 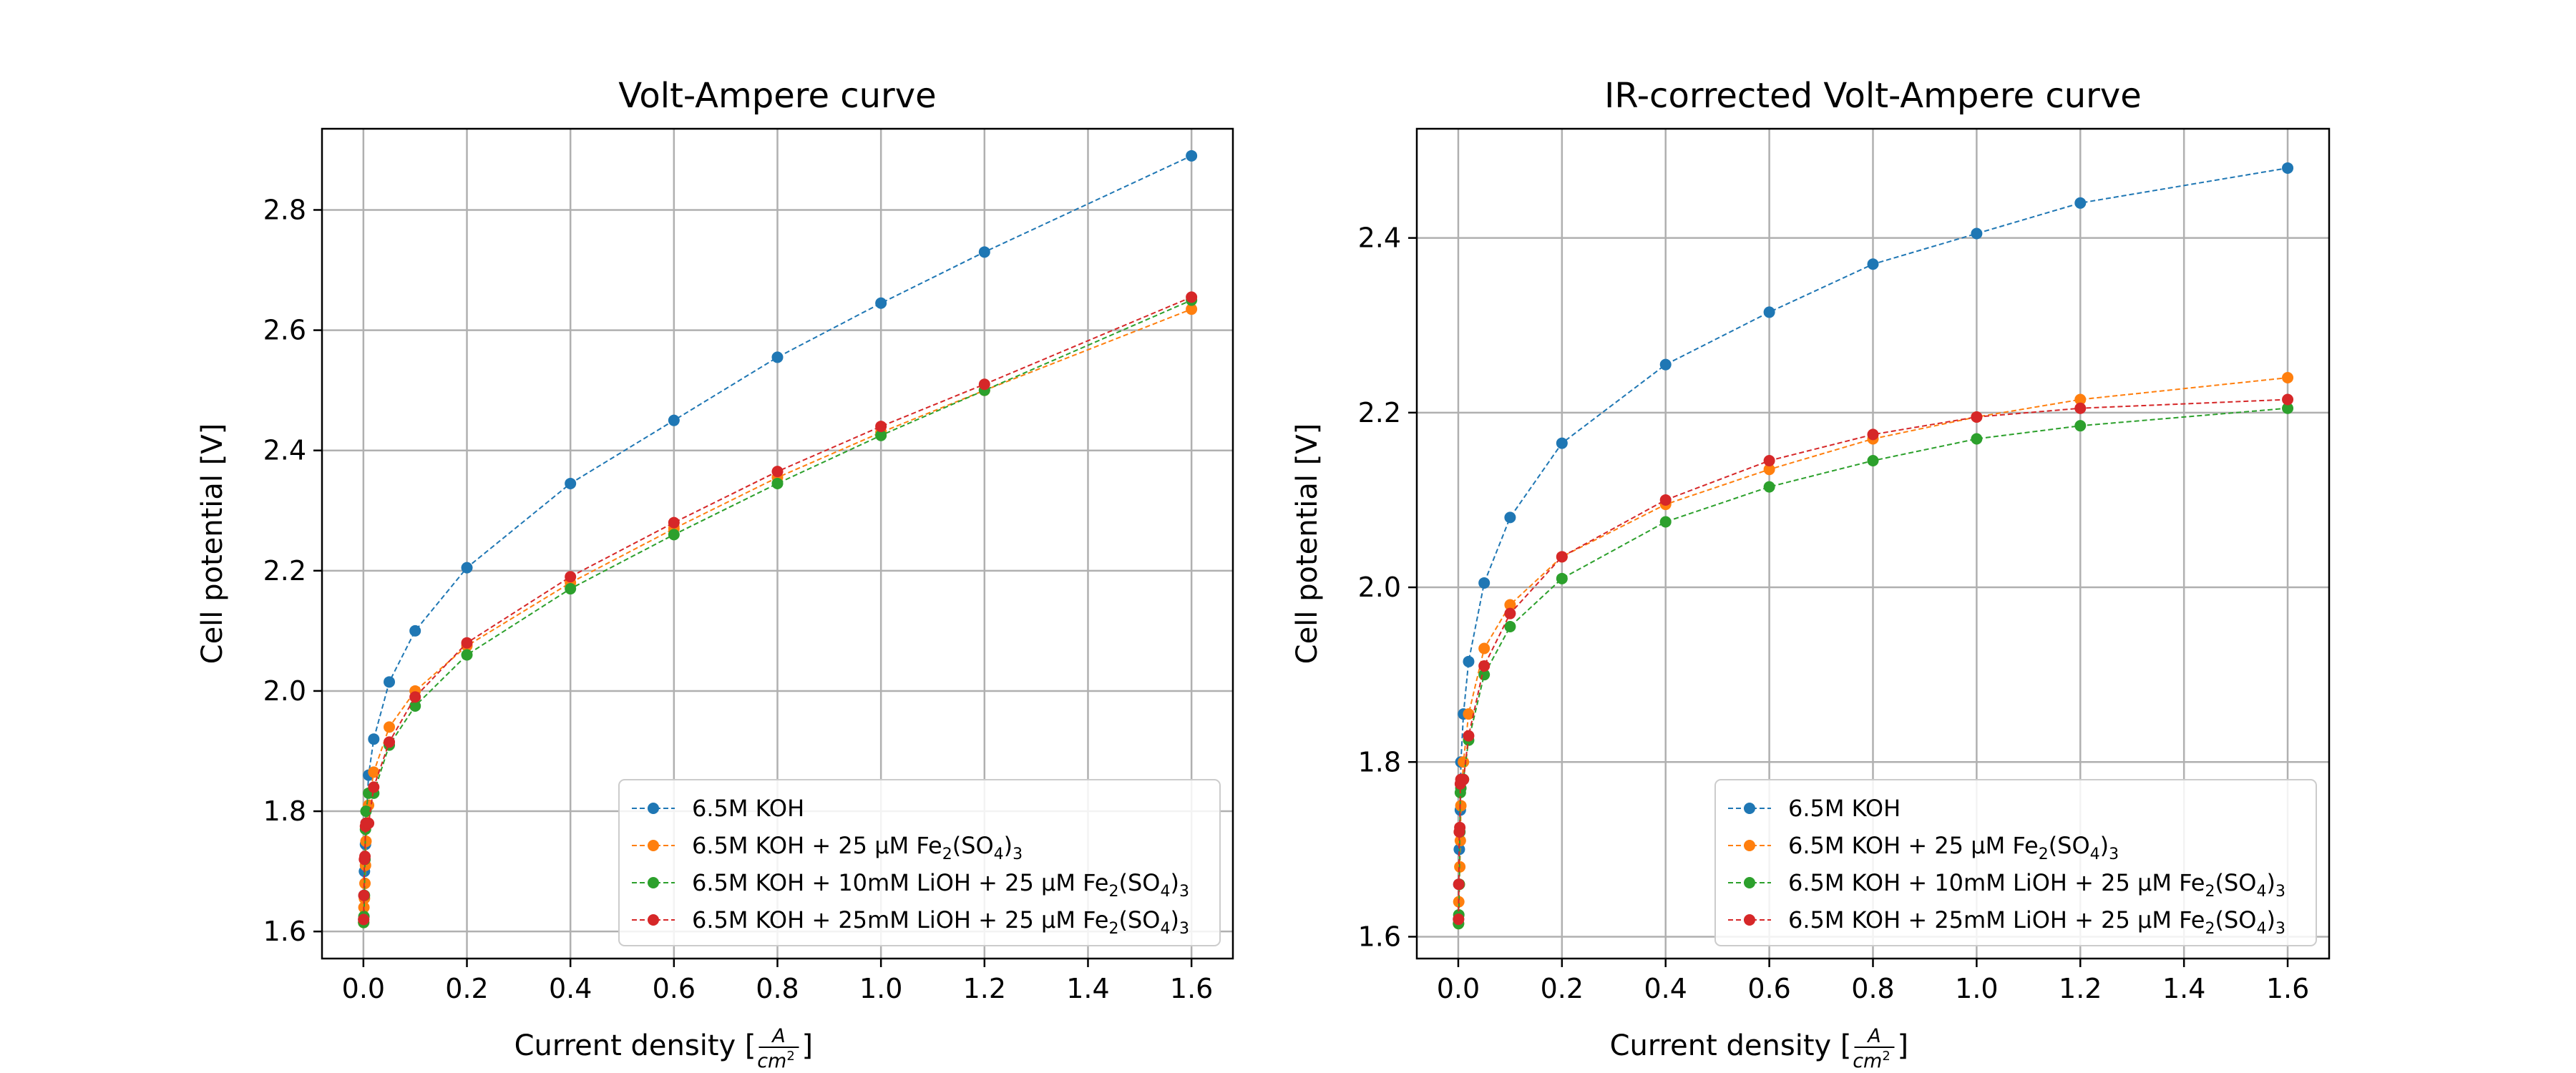 I want to click on legend-entry-text: 6.5M KOH + 25mM LiOH + 25 μM Fe, so click(x=1996, y=920).